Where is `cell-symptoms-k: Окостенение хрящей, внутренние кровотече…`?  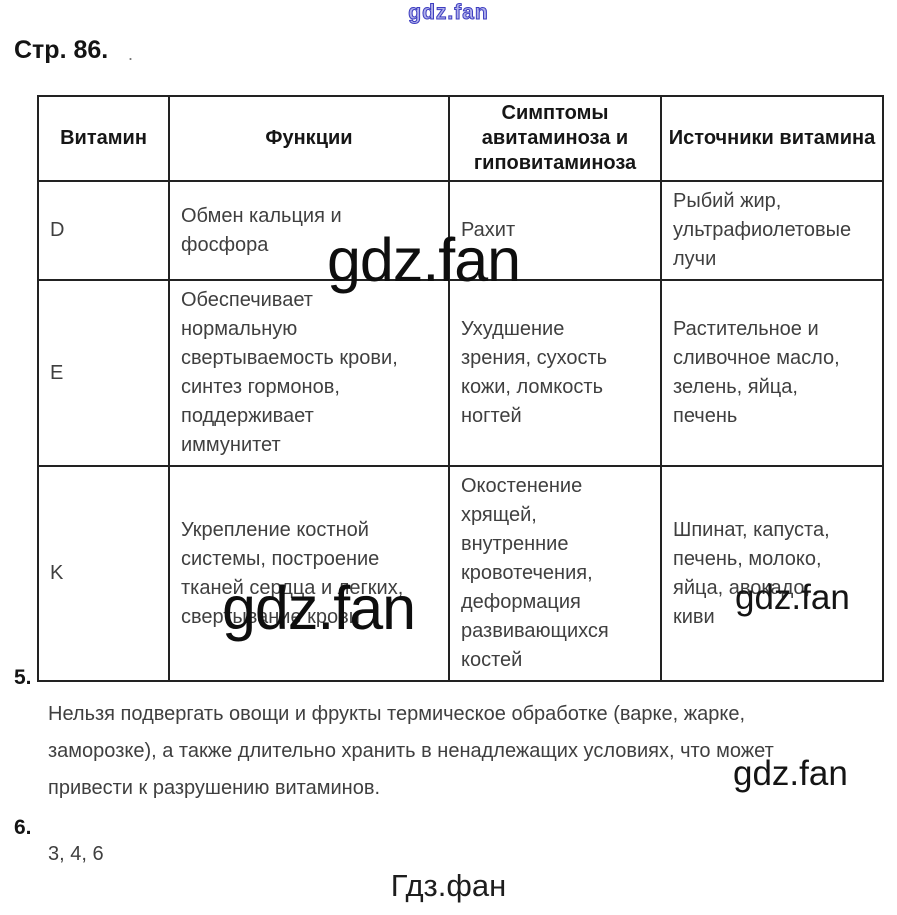 cell-symptoms-k: Окостенение хрящей, внутренние кровотече… is located at coordinates (555, 573).